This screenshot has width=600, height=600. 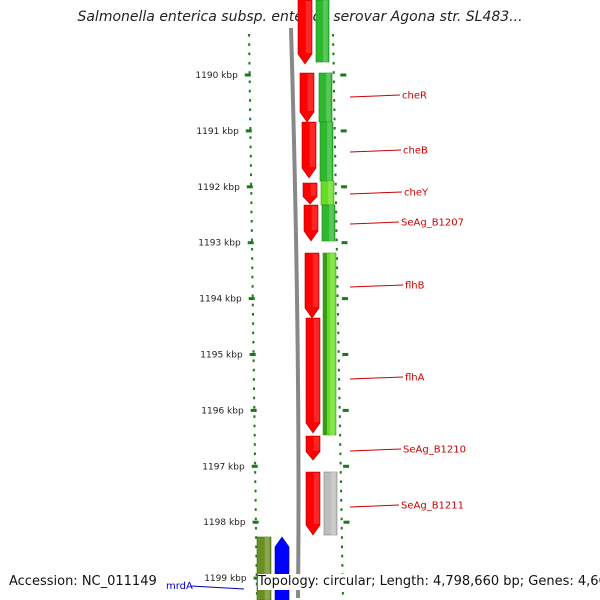 I want to click on cog-feature-olive, so click(x=264, y=568).